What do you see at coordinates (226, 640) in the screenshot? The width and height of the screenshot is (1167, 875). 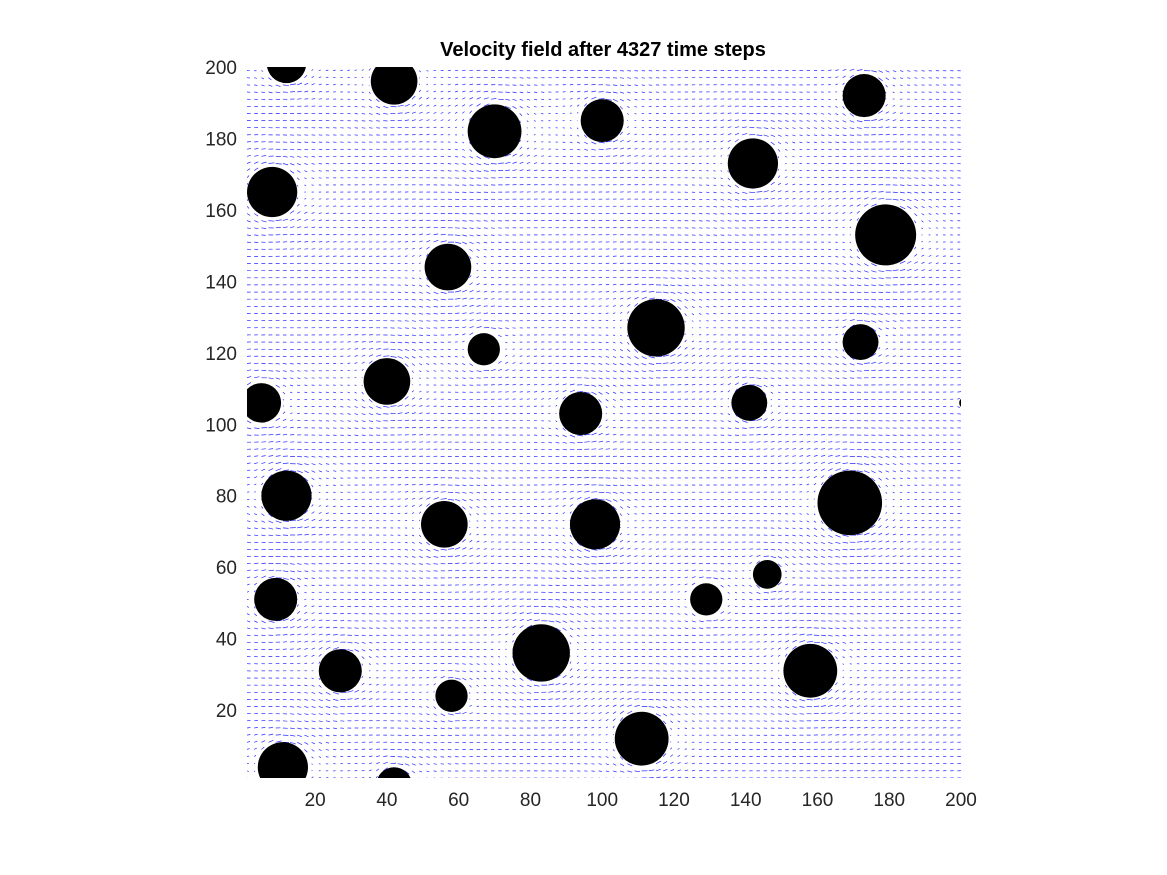 I see `y-tick-label: 40` at bounding box center [226, 640].